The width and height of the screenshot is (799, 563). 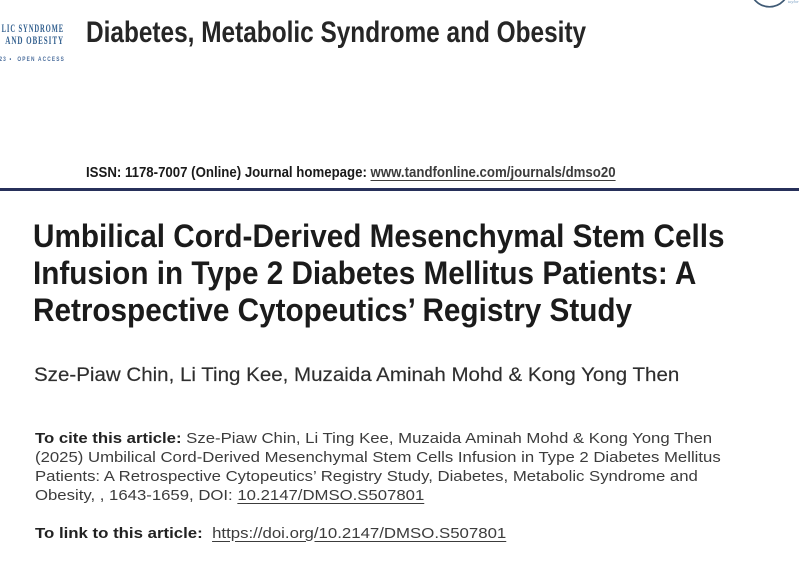 I want to click on svg-text: taylor&f, so click(x=793, y=2).